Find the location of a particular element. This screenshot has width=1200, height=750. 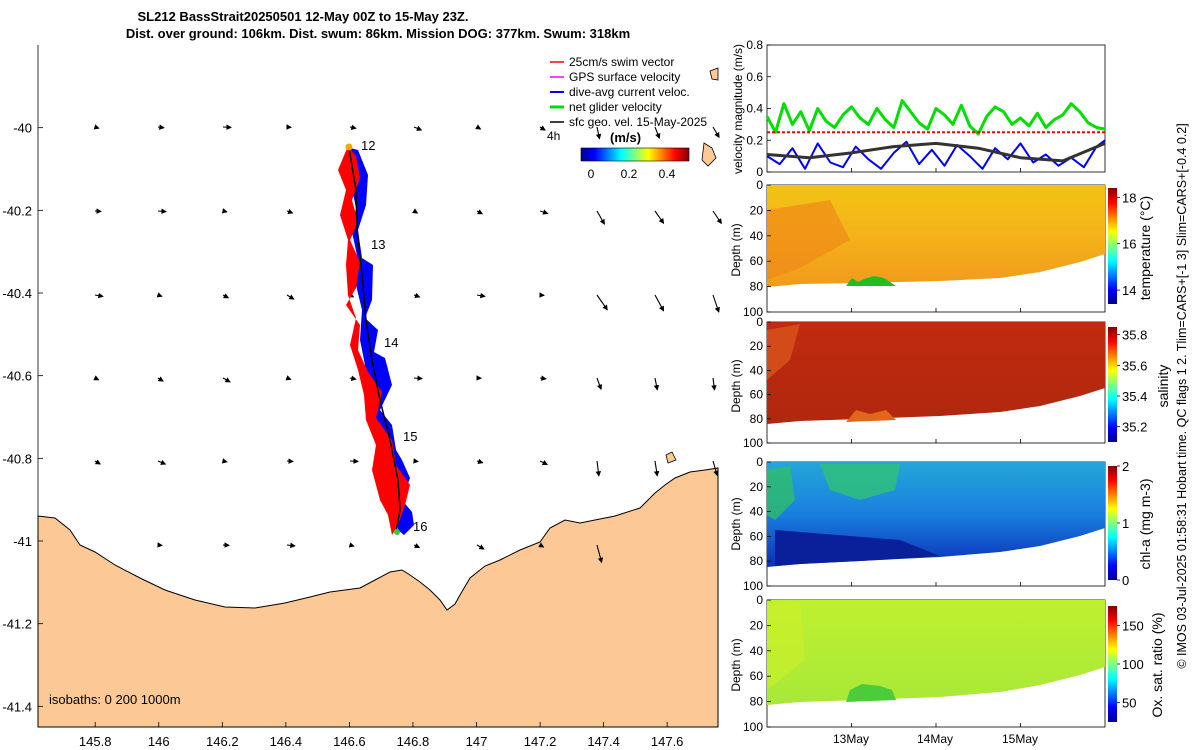

time-tick-14may: 14May is located at coordinates (935, 739).